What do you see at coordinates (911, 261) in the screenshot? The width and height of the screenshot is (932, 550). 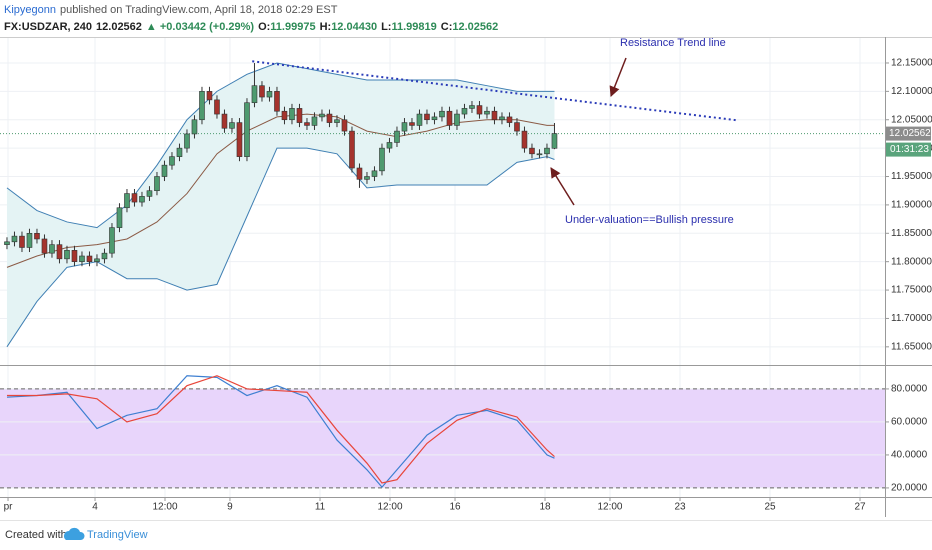 I see `y-tick-label: 11.80000` at bounding box center [911, 261].